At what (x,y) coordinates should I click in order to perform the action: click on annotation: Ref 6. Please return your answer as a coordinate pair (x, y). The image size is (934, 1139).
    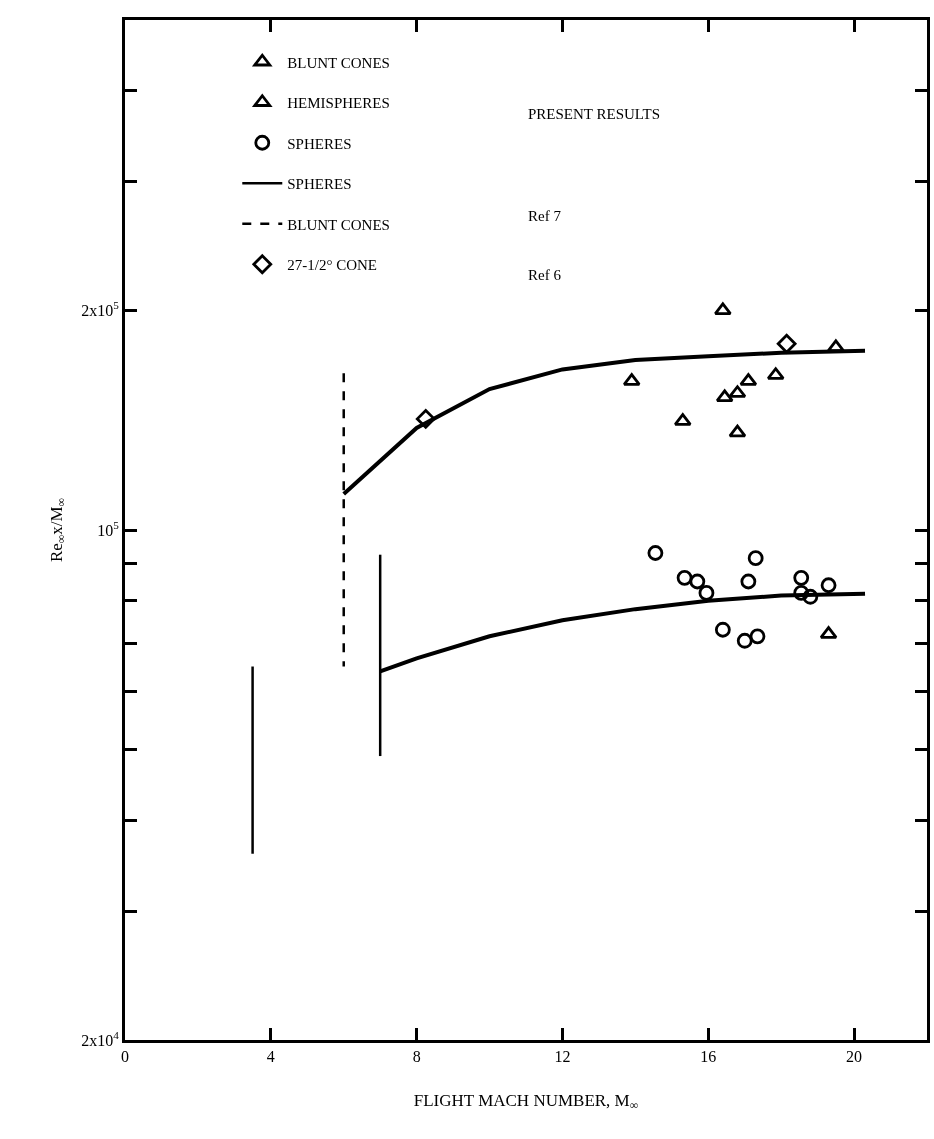
    Looking at the image, I should click on (545, 275).